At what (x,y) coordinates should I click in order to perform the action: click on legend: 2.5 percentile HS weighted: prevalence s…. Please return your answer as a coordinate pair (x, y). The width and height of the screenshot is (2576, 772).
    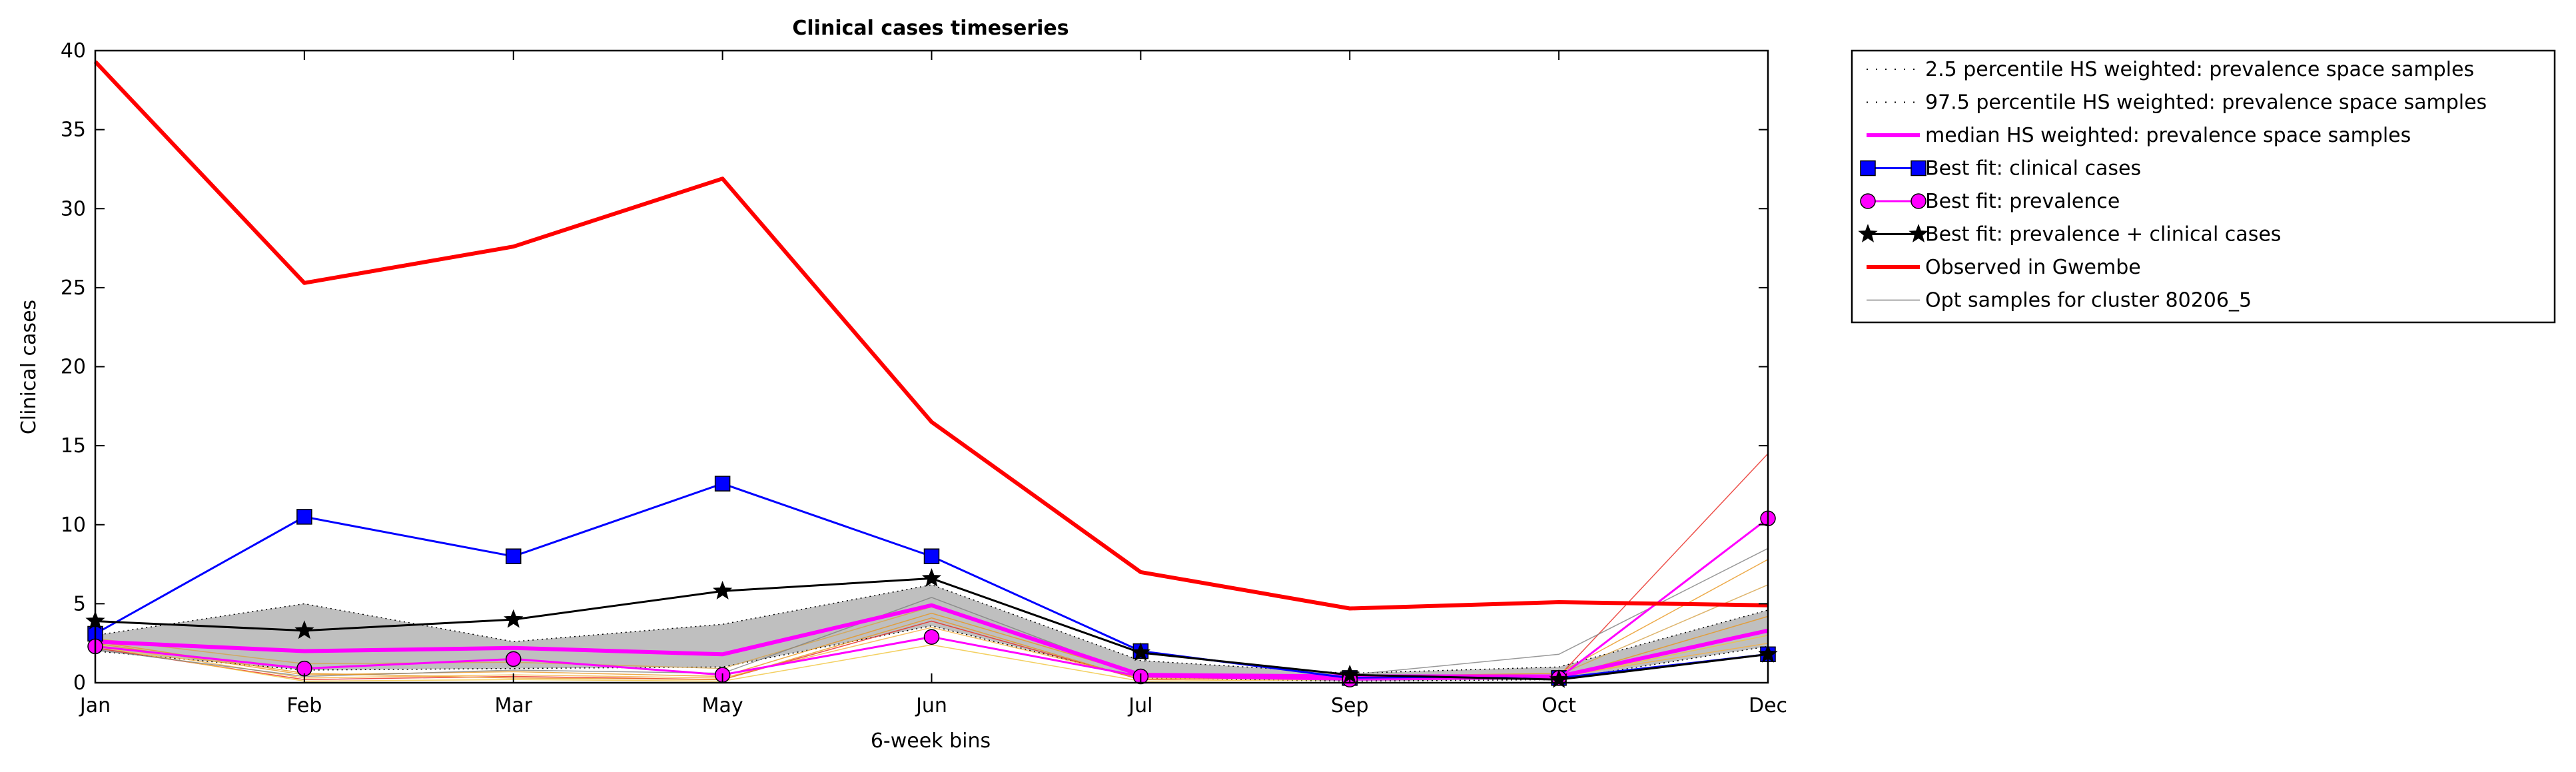
    Looking at the image, I should click on (2203, 186).